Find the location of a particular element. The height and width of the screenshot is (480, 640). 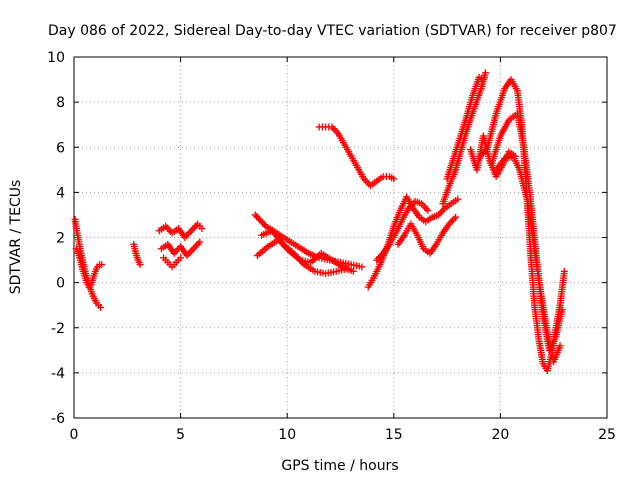

series-track-k is located at coordinates (413, 242).